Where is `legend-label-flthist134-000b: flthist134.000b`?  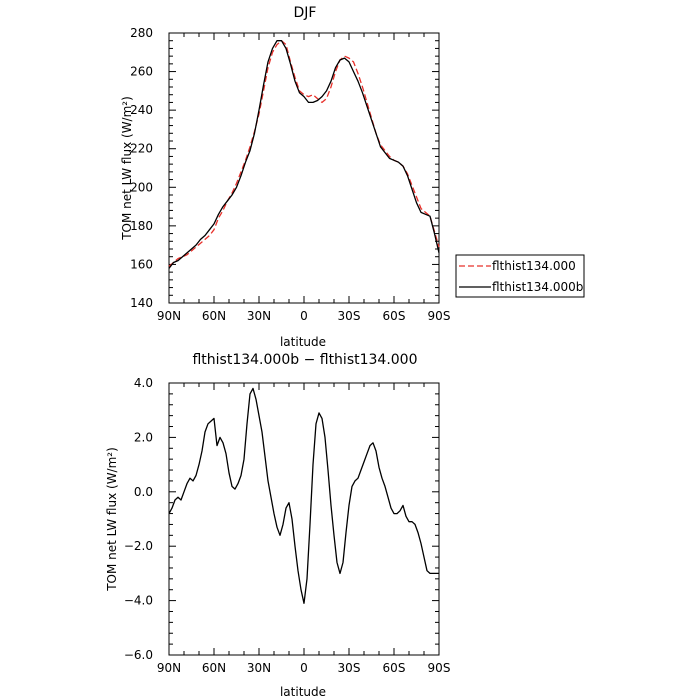
legend-label-flthist134-000b: flthist134.000b is located at coordinates (537, 287).